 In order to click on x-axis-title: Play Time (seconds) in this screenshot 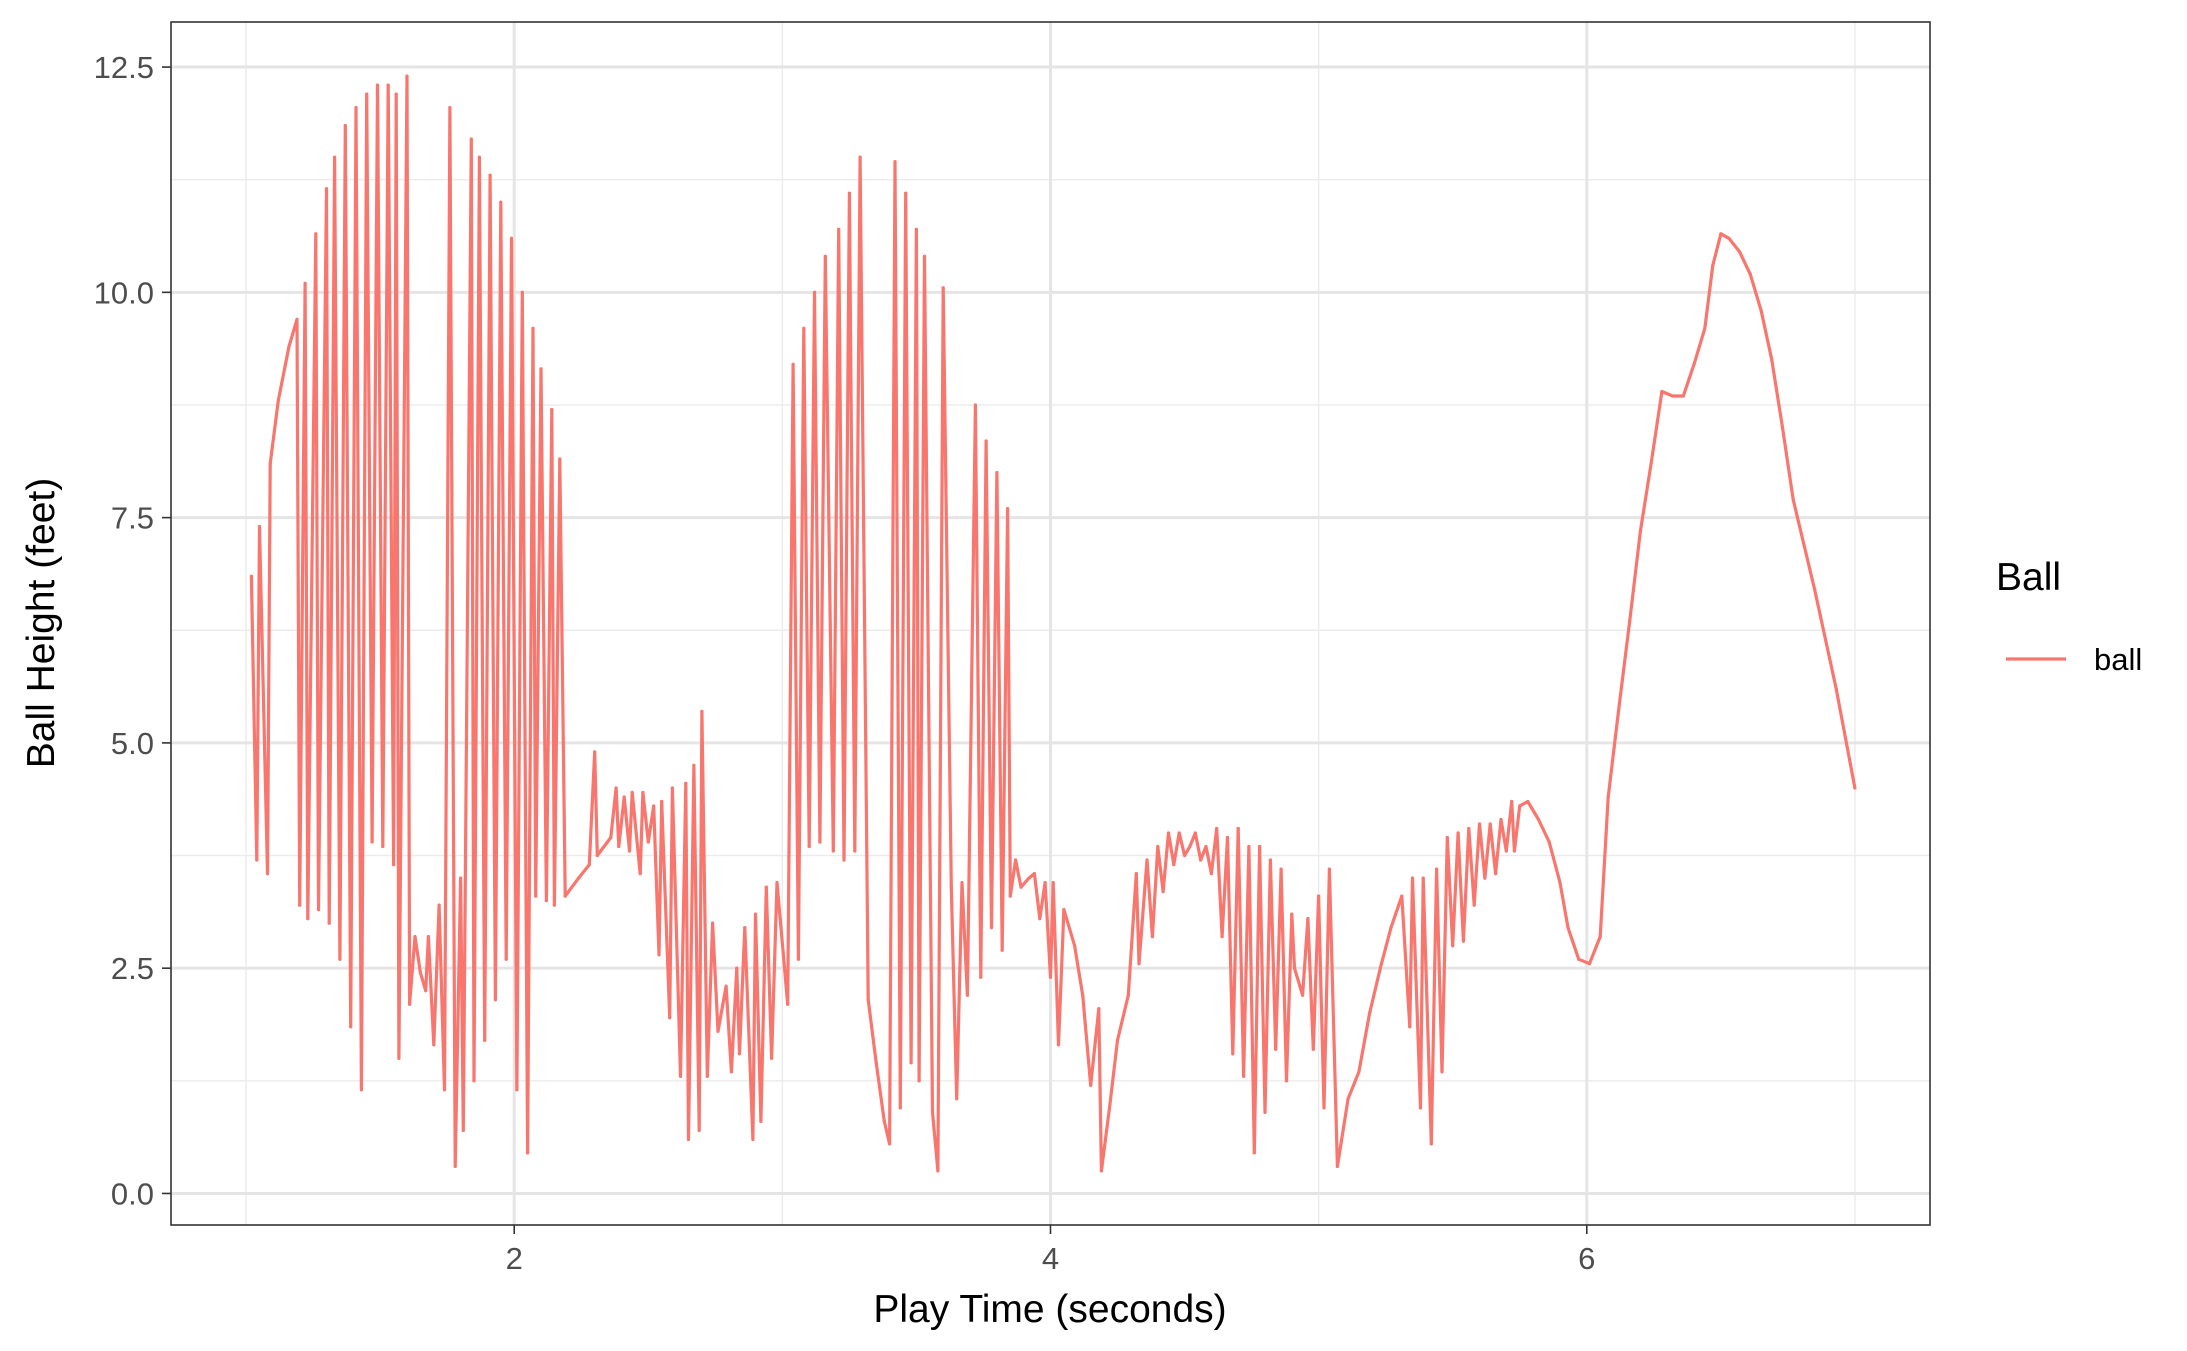, I will do `click(1049, 1309)`.